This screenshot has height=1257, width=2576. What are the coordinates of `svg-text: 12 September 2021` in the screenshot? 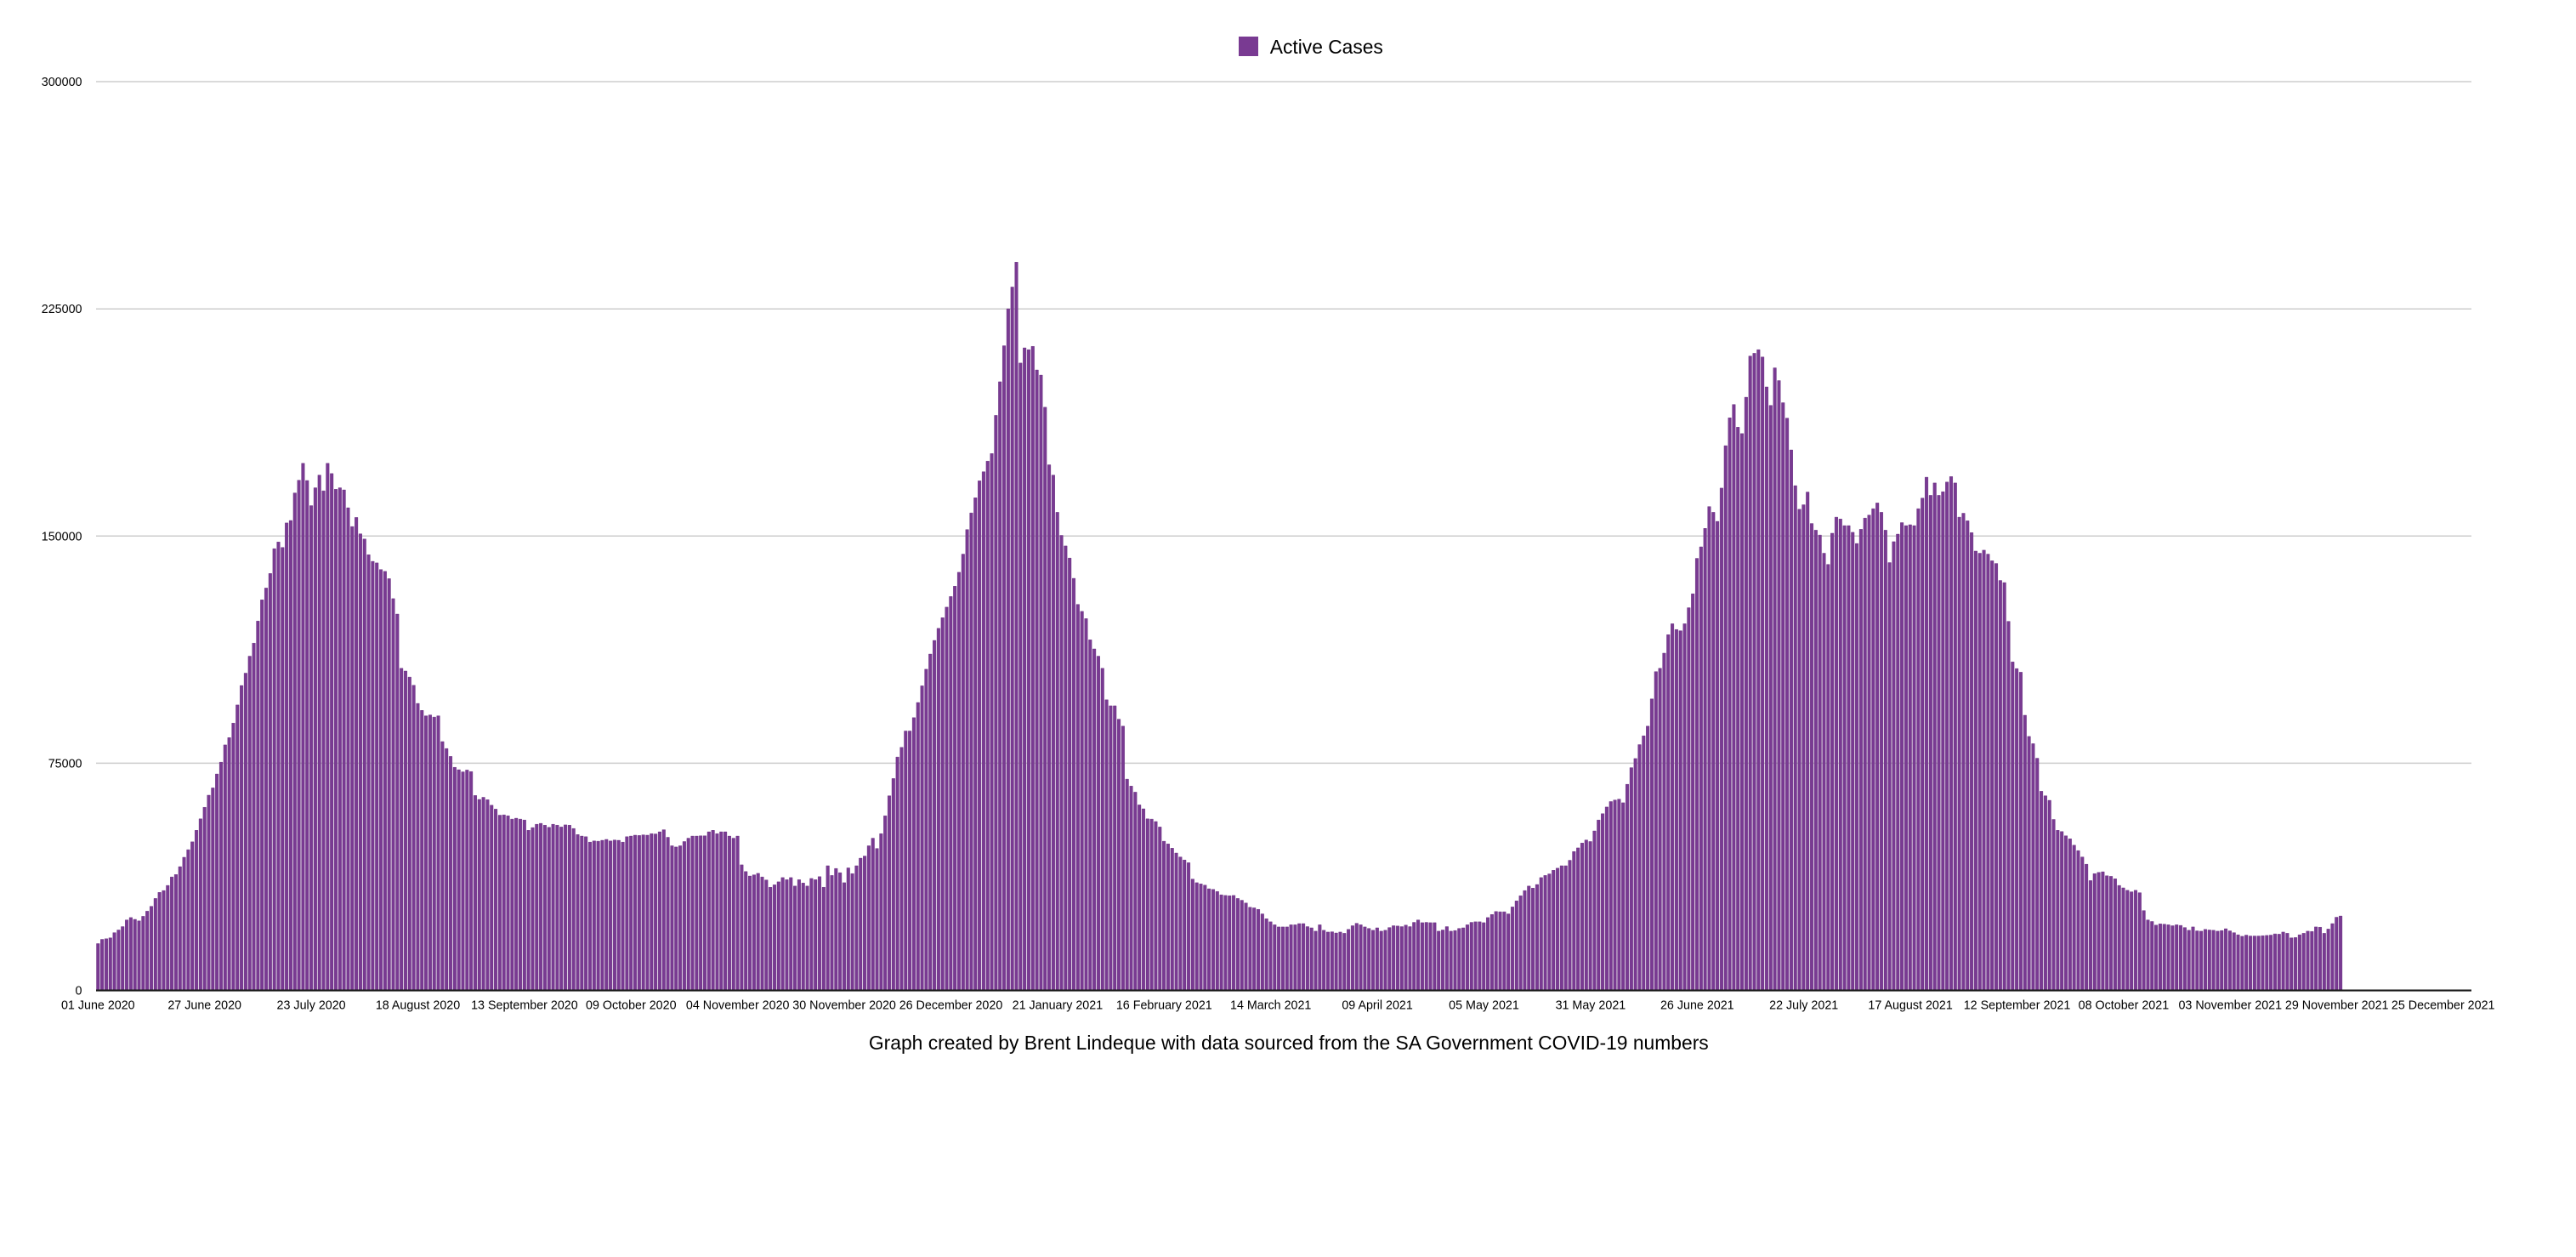 It's located at (2018, 1006).